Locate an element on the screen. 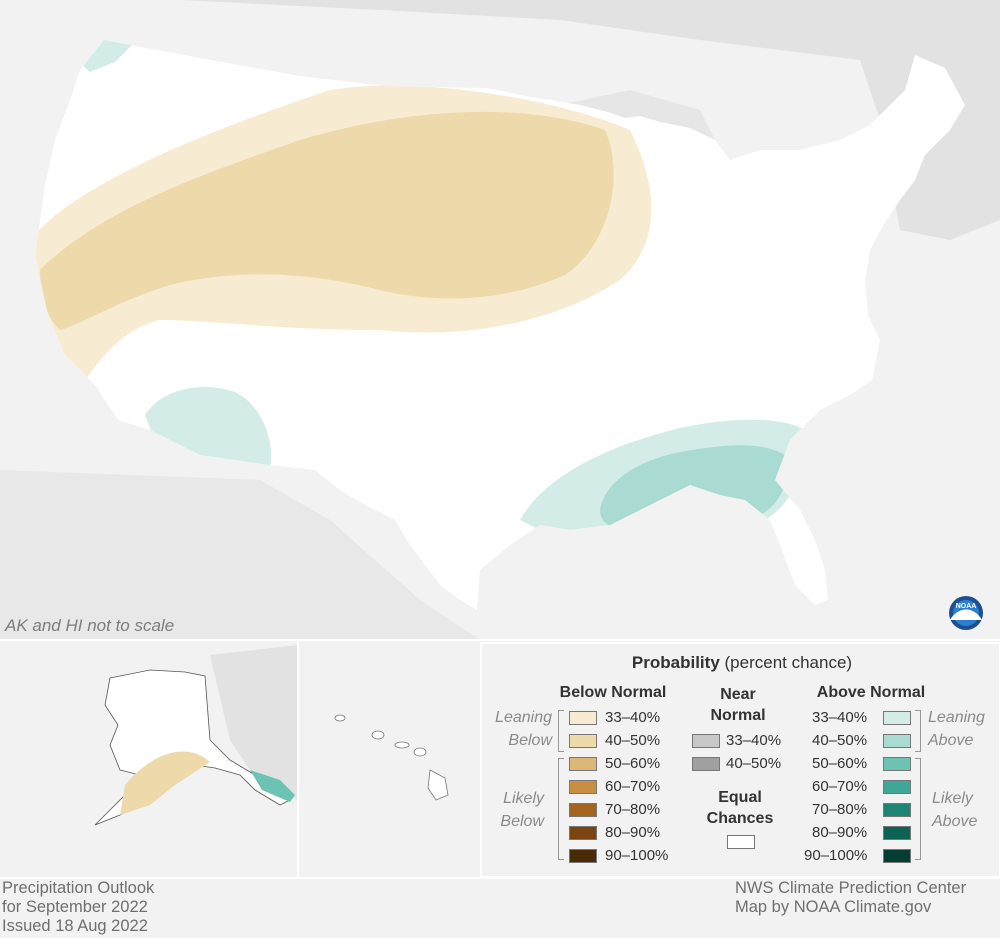  leaning-below-line2: Below is located at coordinates (530, 740).